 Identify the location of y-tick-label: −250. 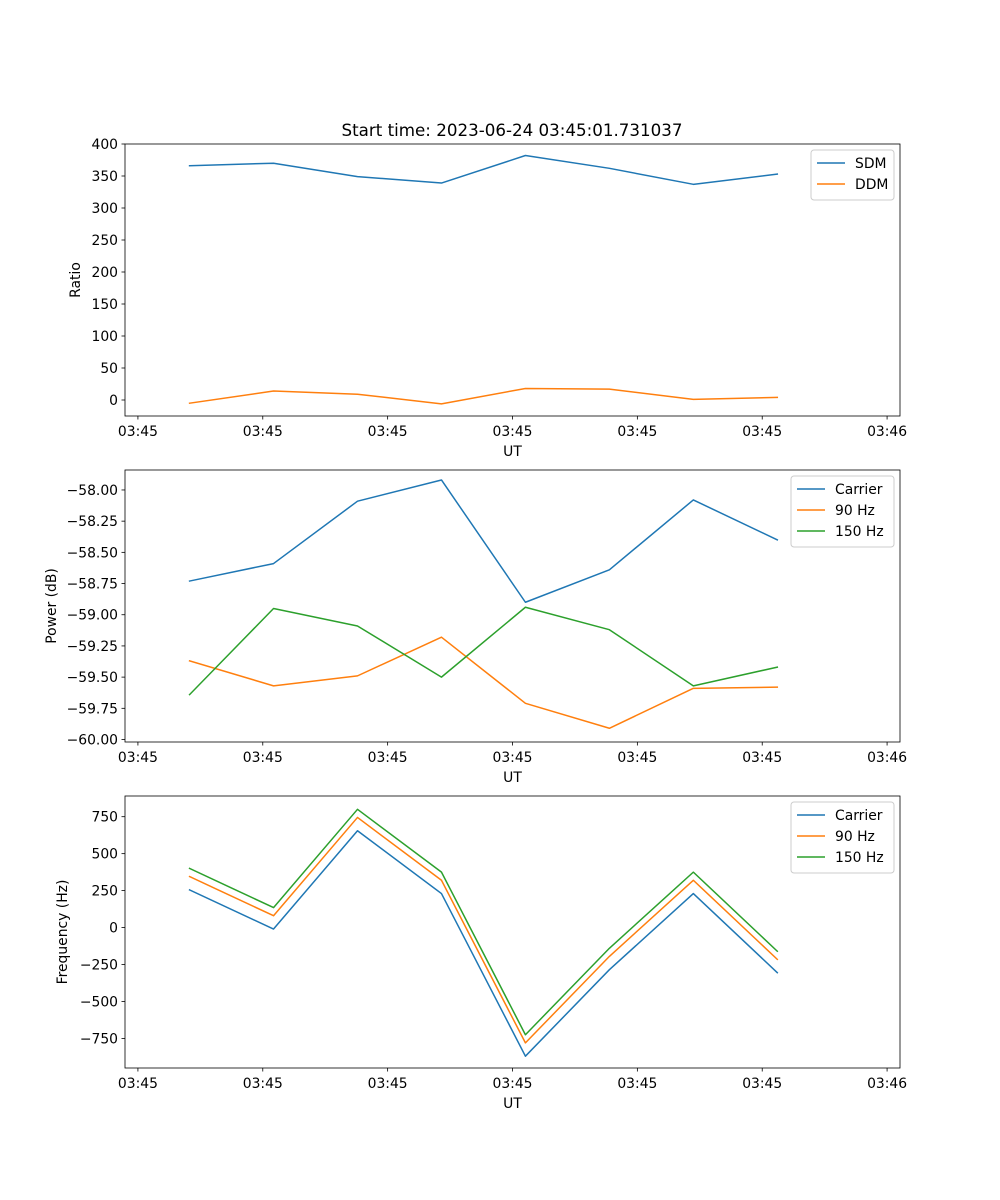
(99, 966).